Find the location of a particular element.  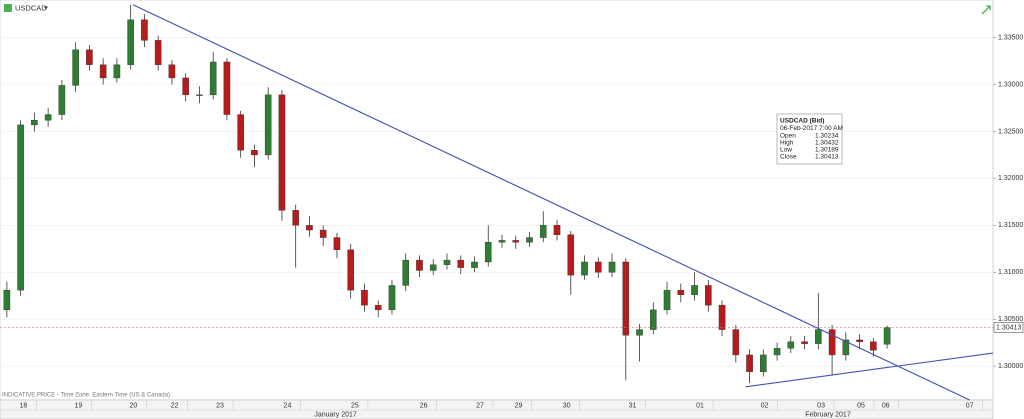

tooltip-value: 1.30234 is located at coordinates (827, 136).